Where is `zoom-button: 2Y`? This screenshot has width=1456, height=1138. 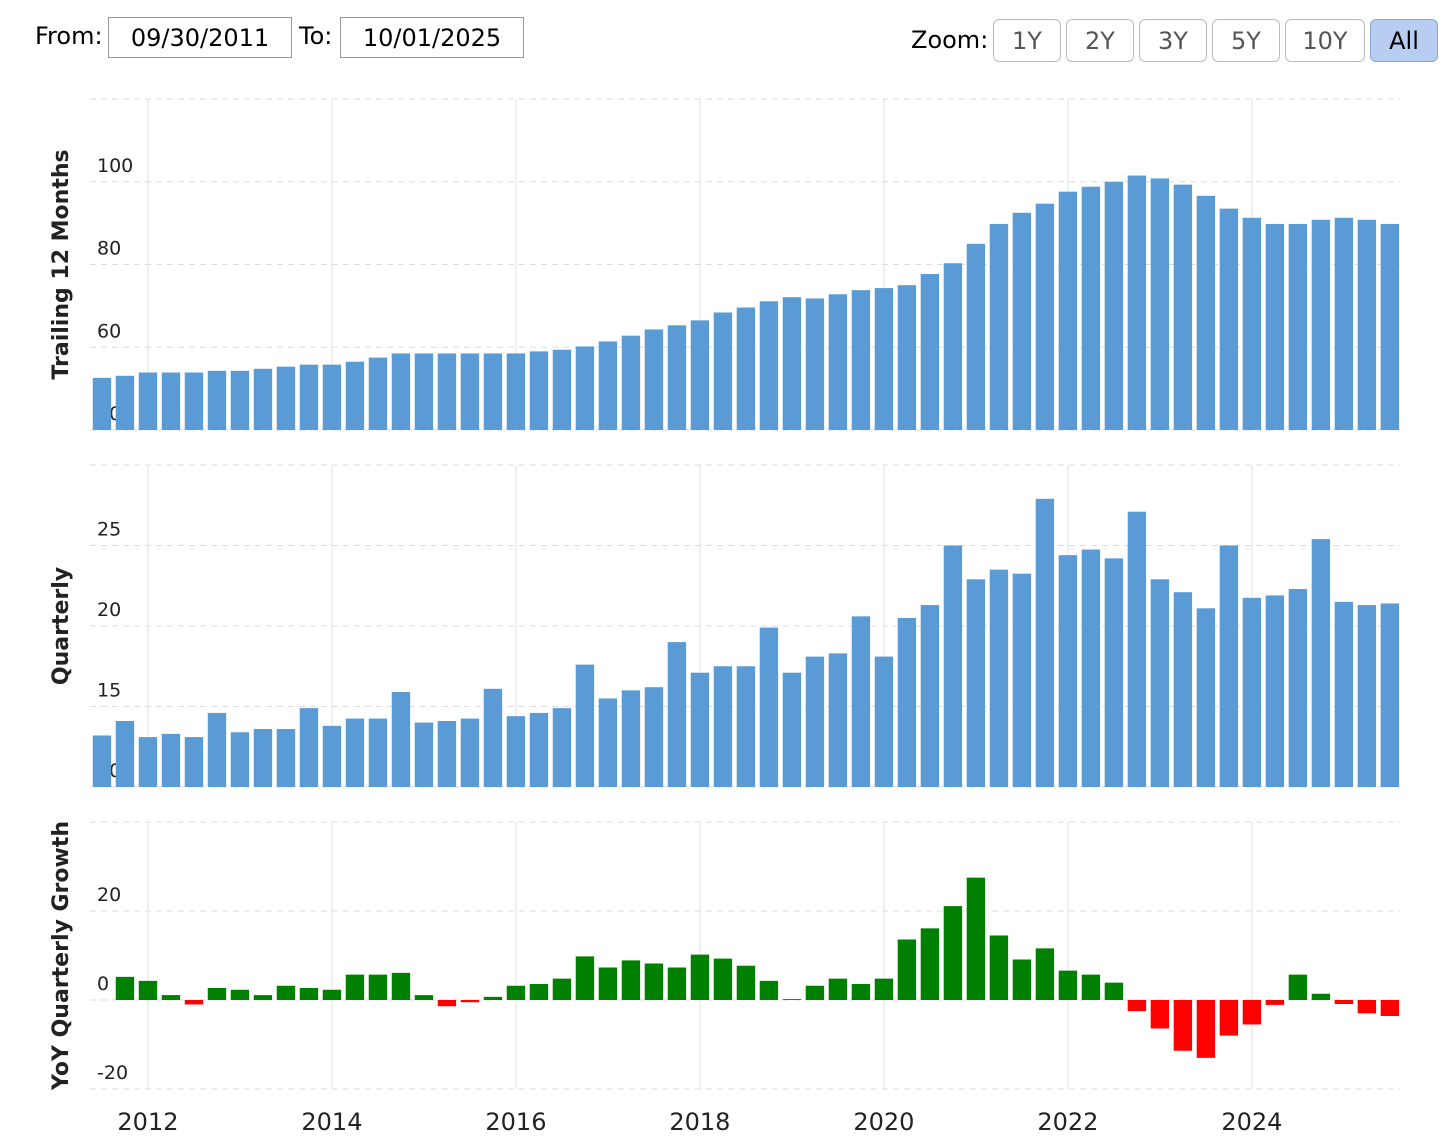 zoom-button: 2Y is located at coordinates (1100, 40).